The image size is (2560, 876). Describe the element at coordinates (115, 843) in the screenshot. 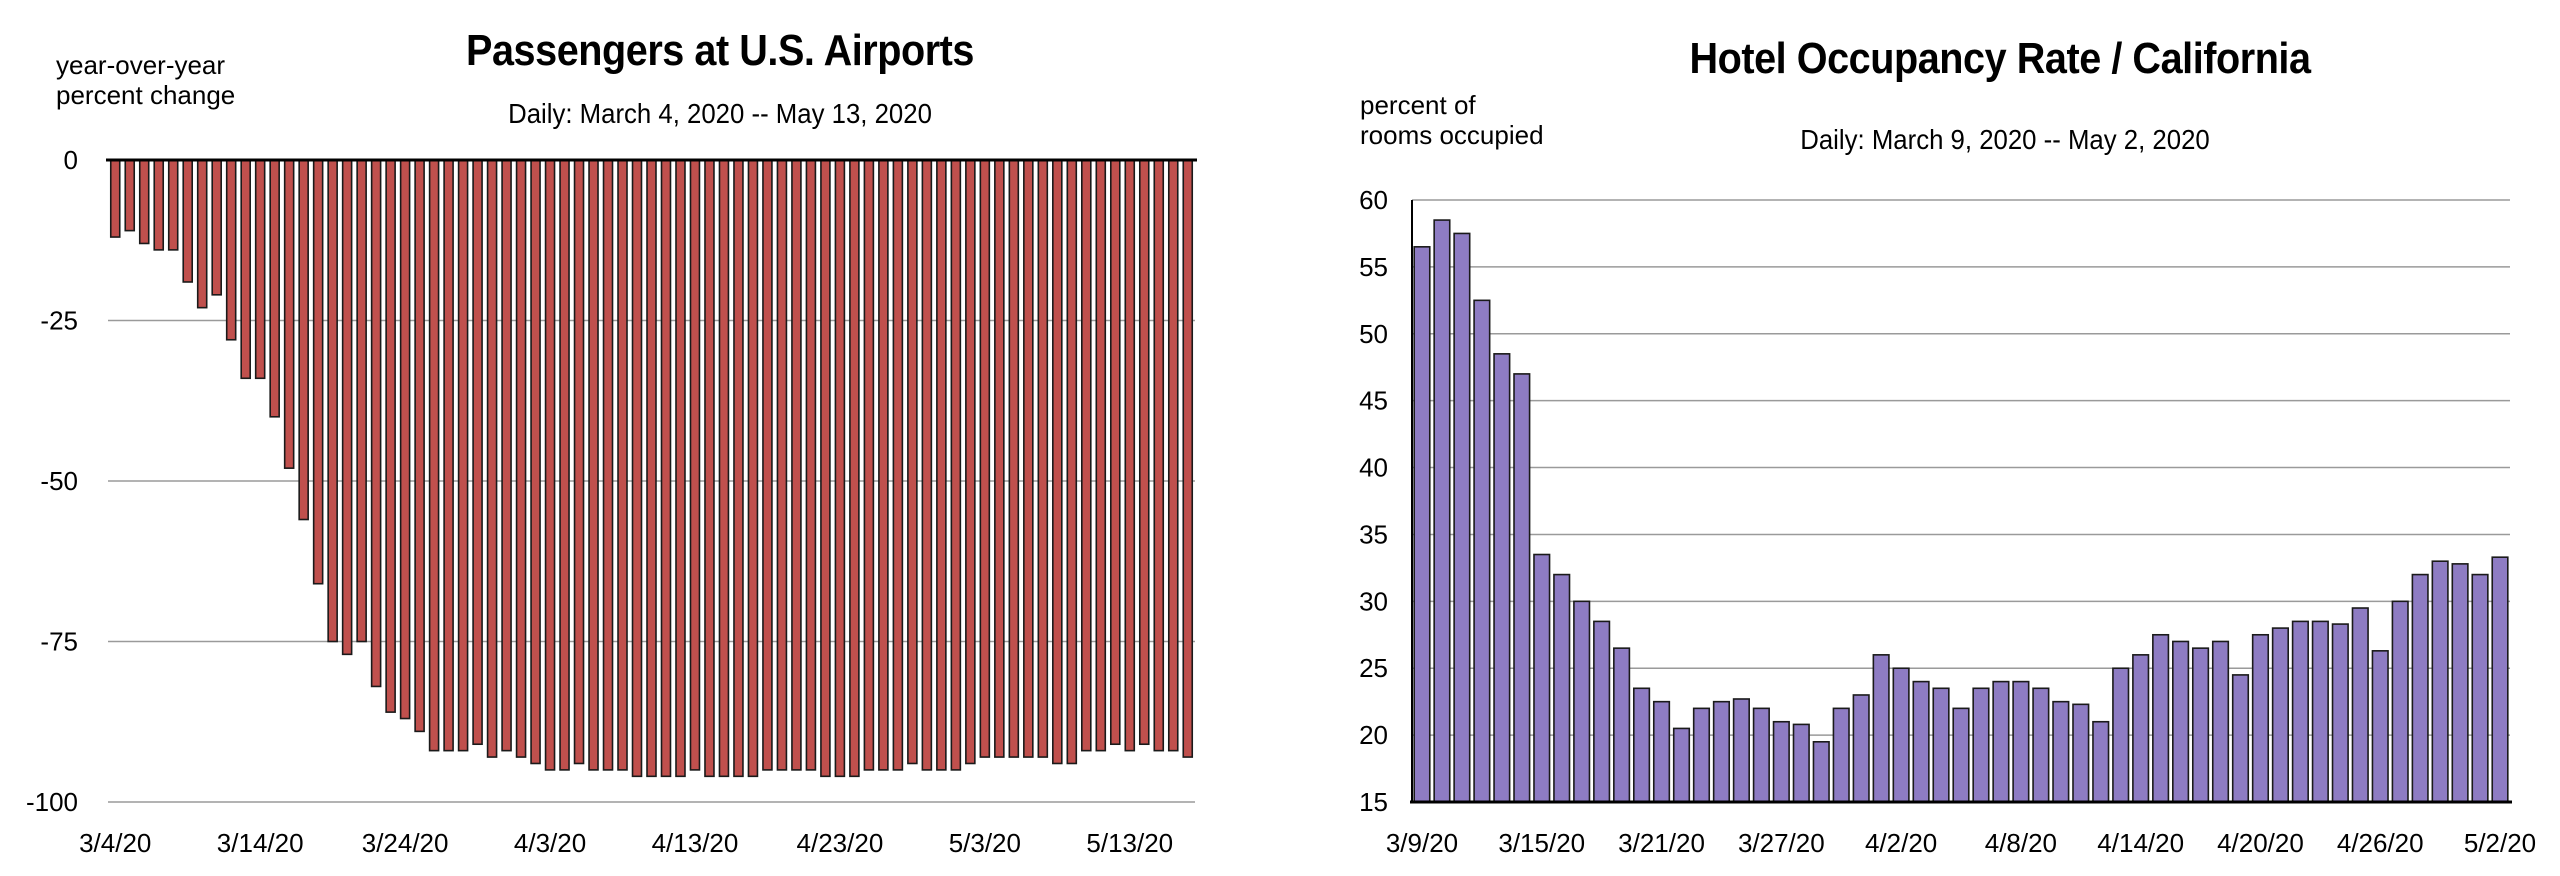

I see `x-tick-label: 3/4/20` at that location.